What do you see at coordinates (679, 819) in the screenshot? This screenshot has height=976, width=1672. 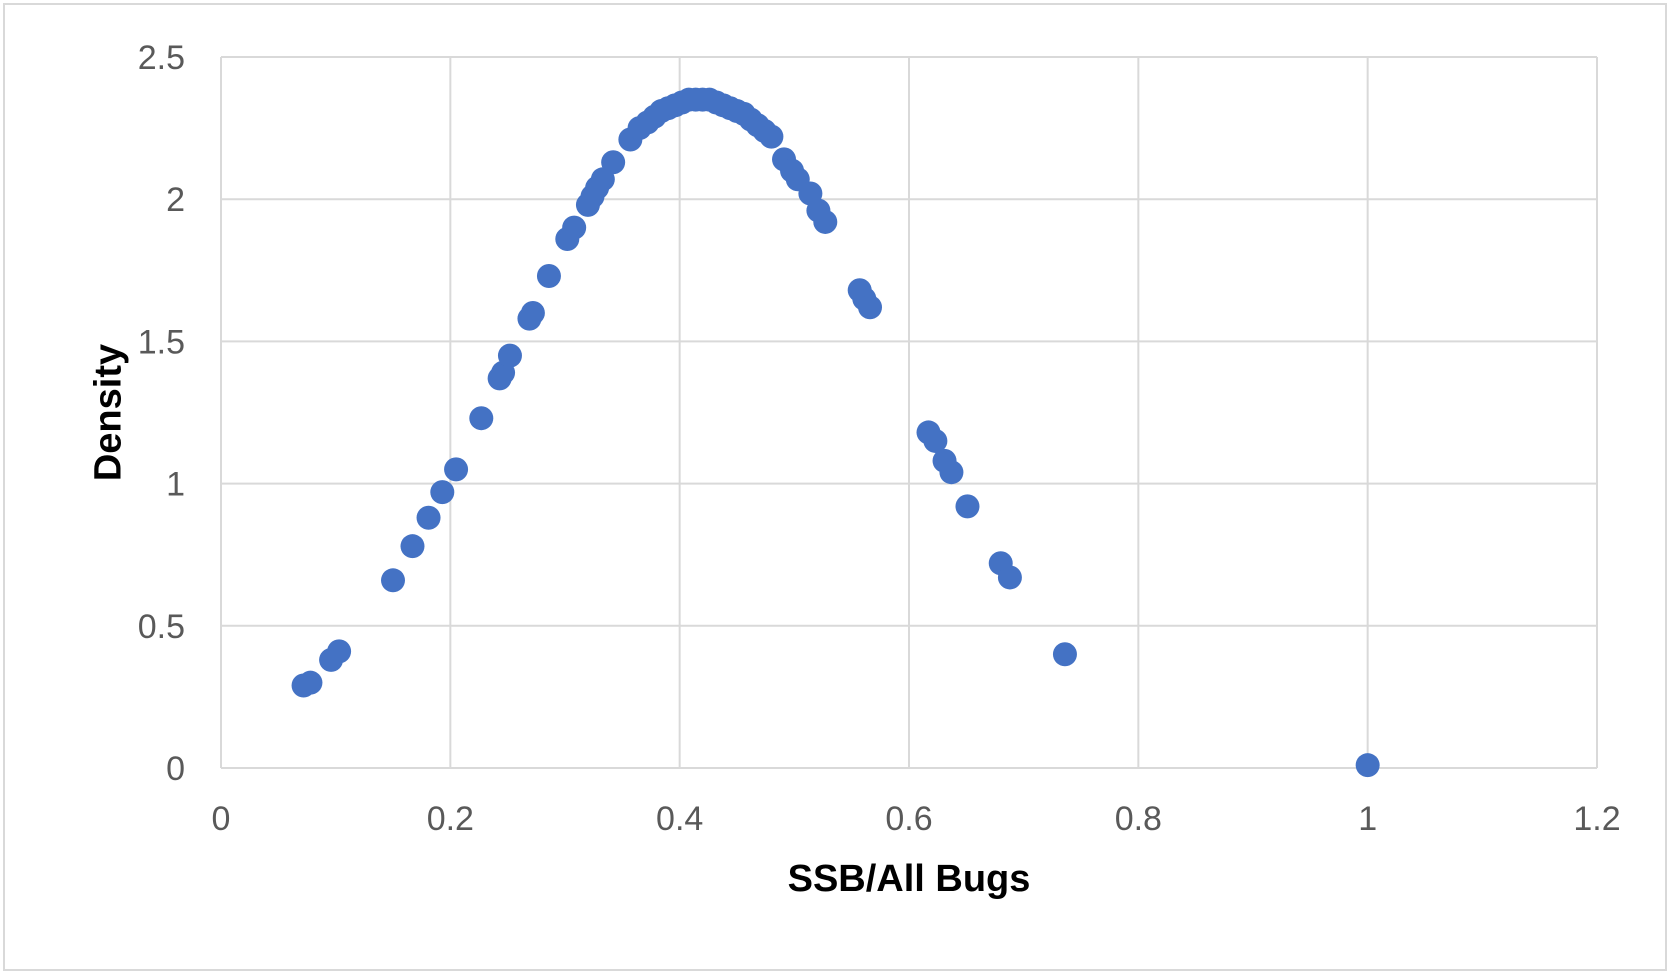 I see `x-tick-label: 0.4` at bounding box center [679, 819].